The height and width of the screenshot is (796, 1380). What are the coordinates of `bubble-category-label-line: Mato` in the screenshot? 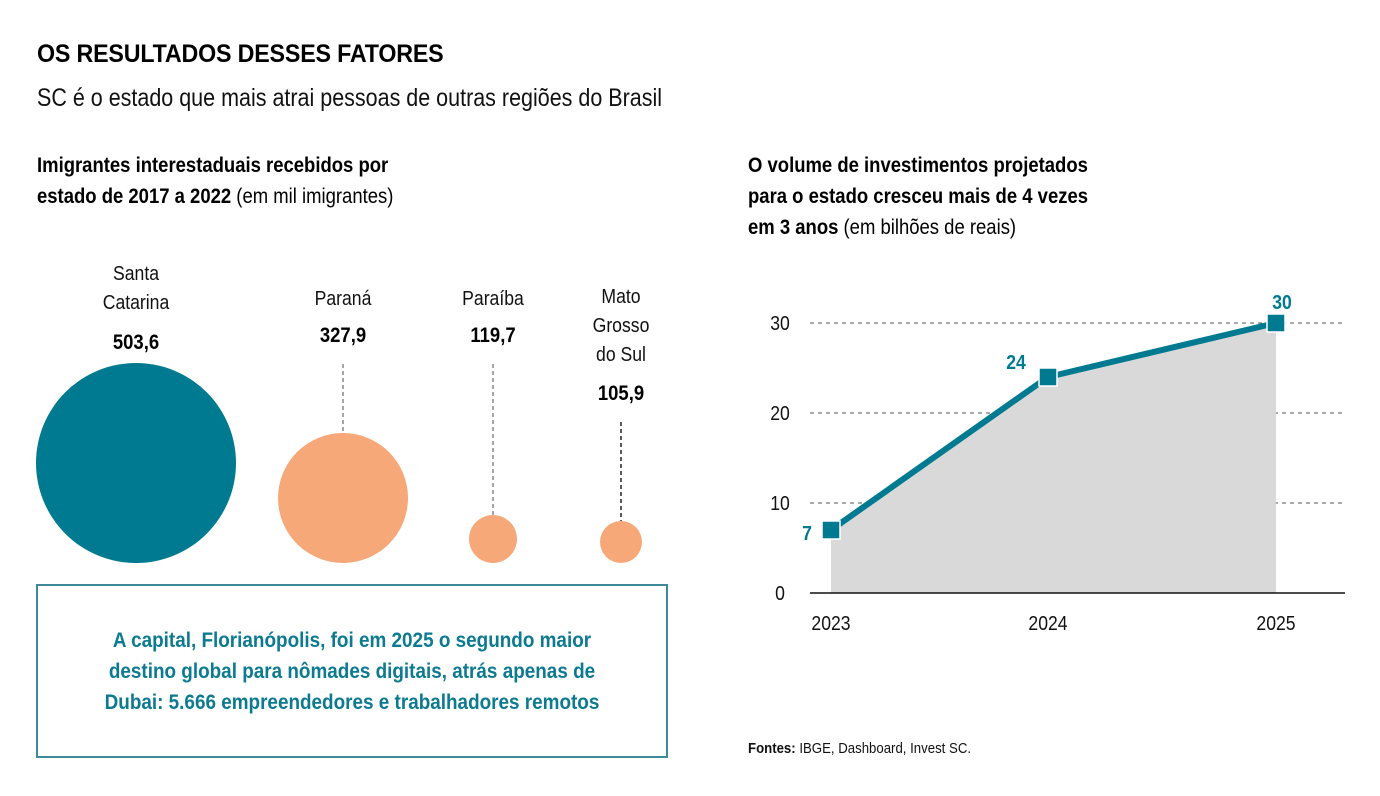 It's located at (621, 297).